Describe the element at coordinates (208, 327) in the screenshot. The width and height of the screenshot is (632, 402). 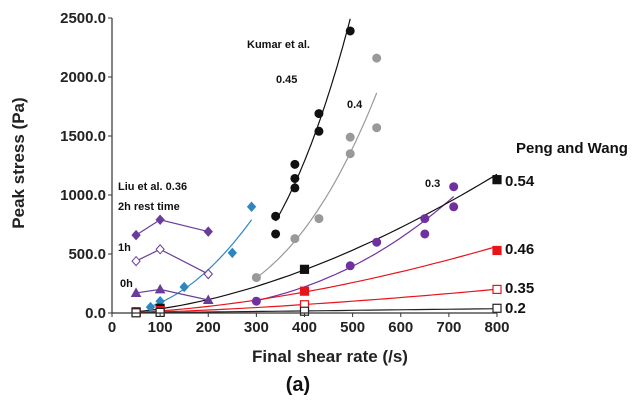
I see `x-tick-label: 200` at that location.